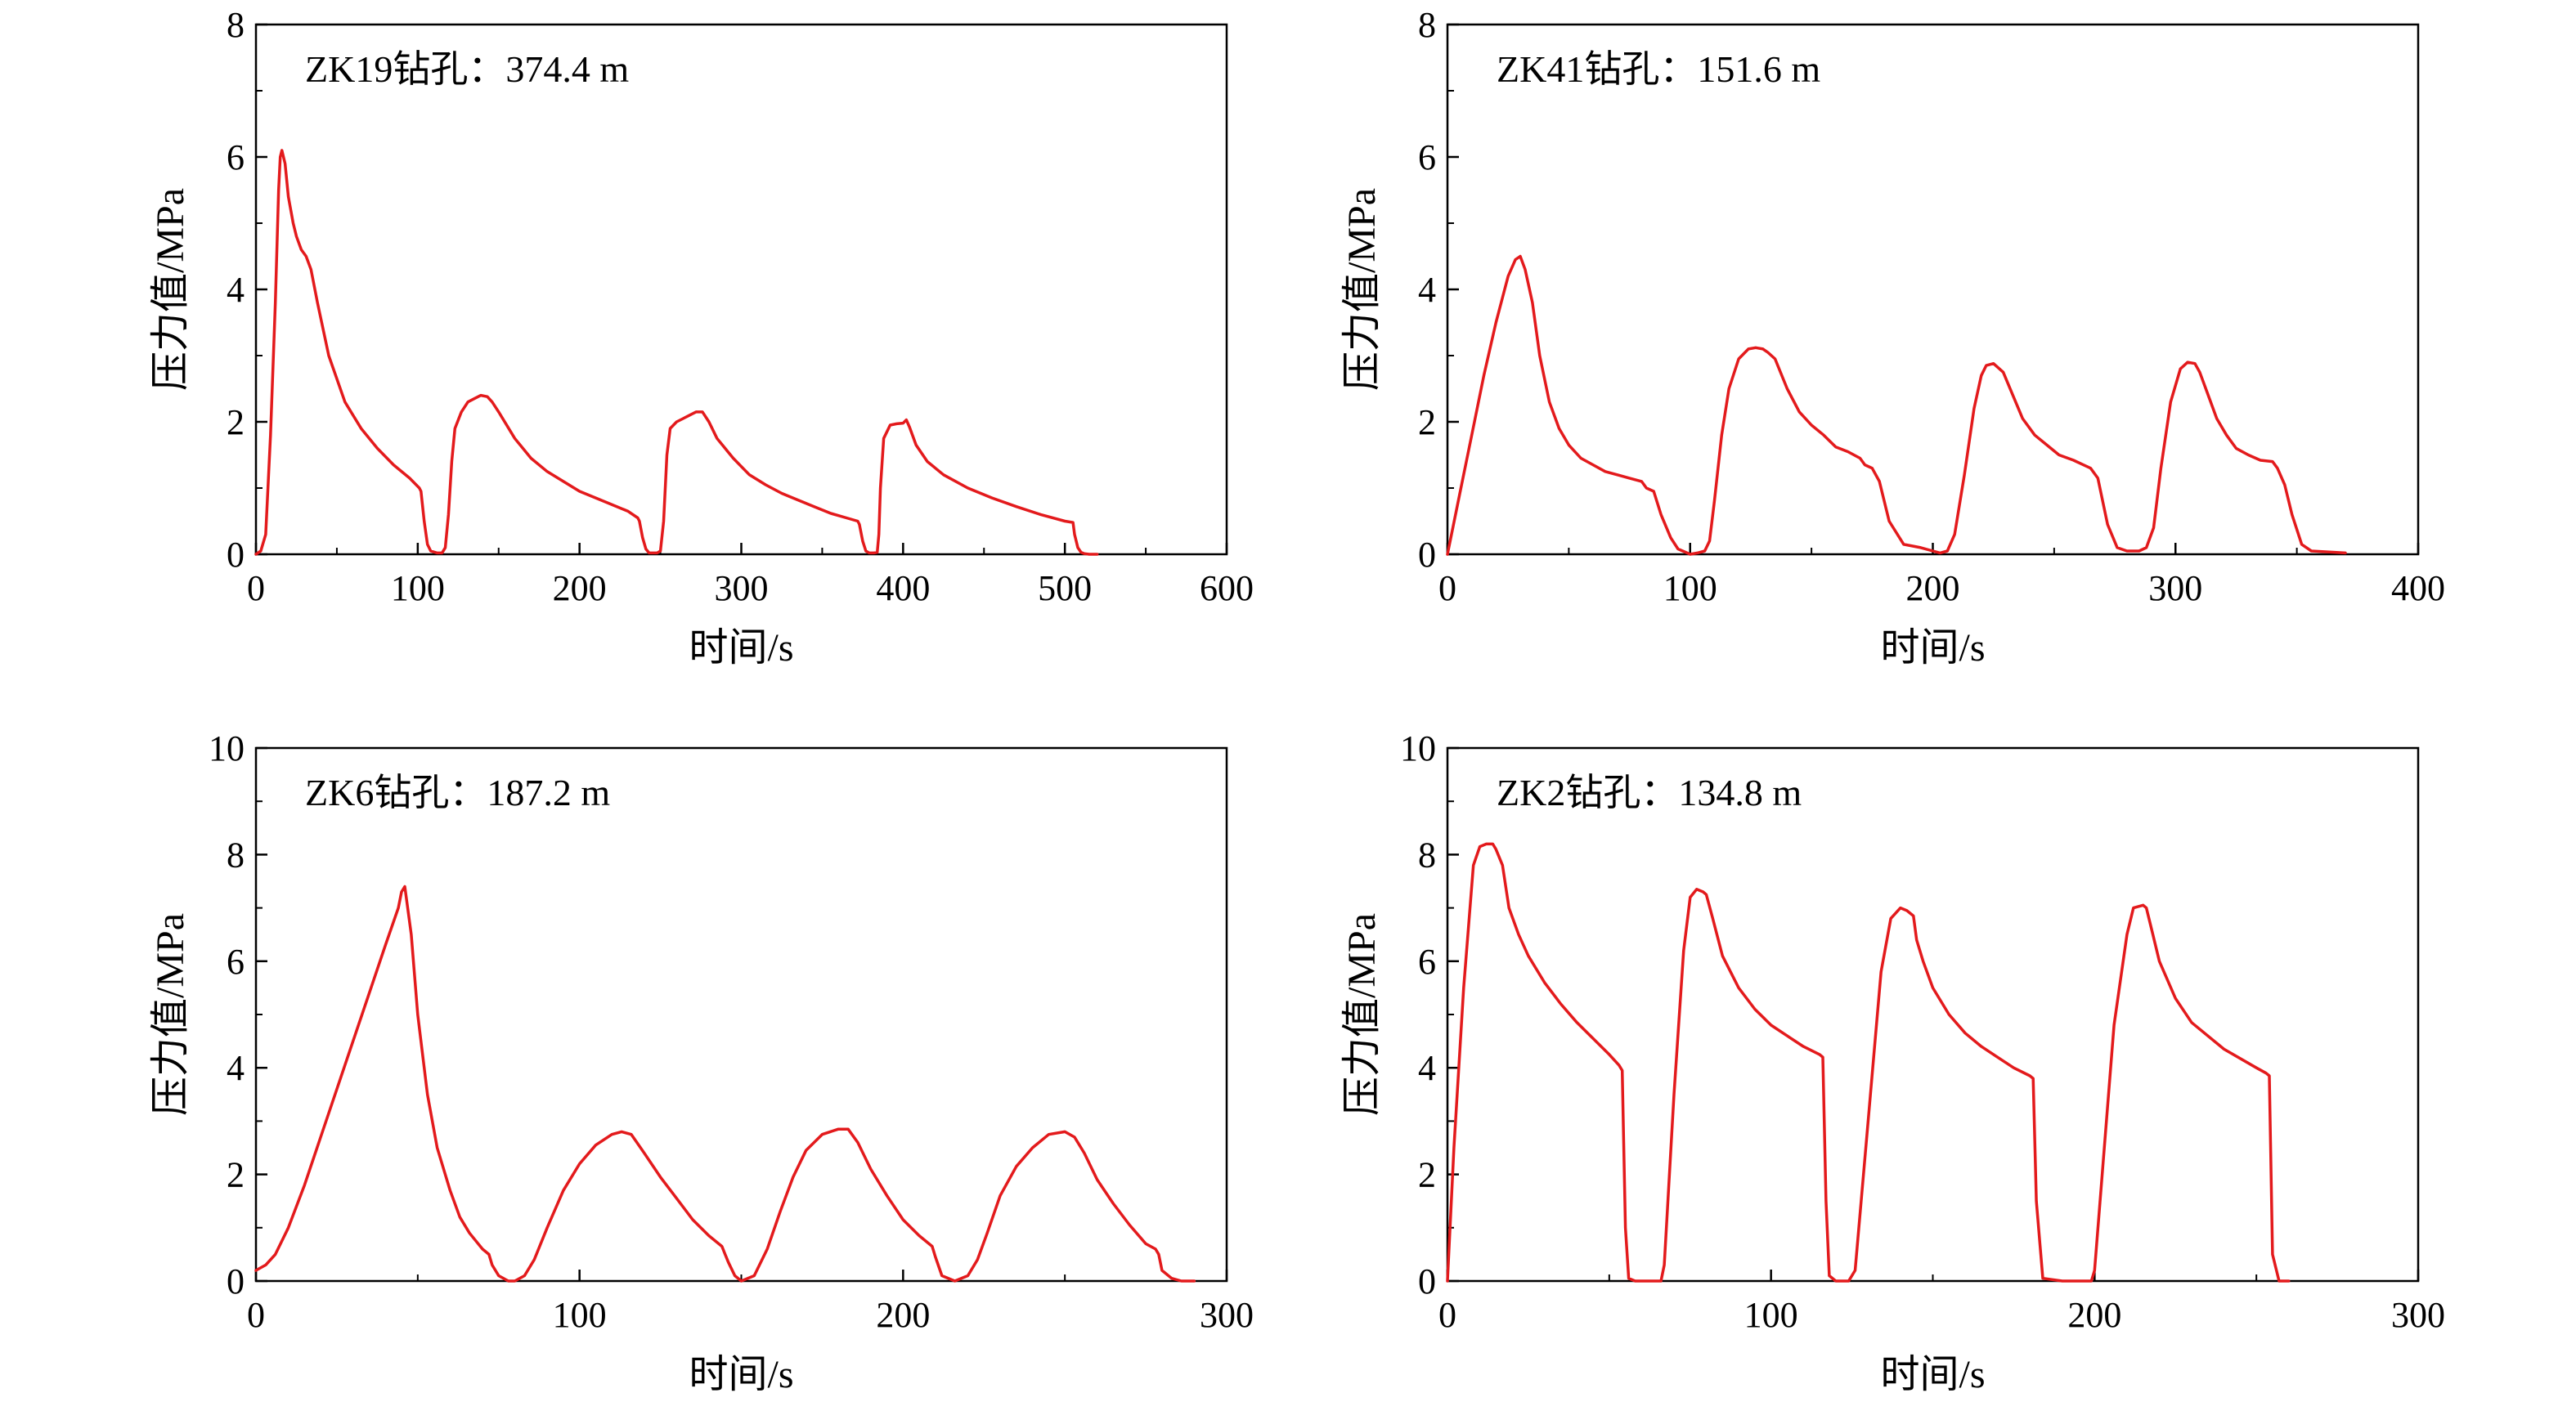 Image resolution: width=2576 pixels, height=1402 pixels. I want to click on chart-title: ZK2钻孔：134.8 m, so click(1649, 792).